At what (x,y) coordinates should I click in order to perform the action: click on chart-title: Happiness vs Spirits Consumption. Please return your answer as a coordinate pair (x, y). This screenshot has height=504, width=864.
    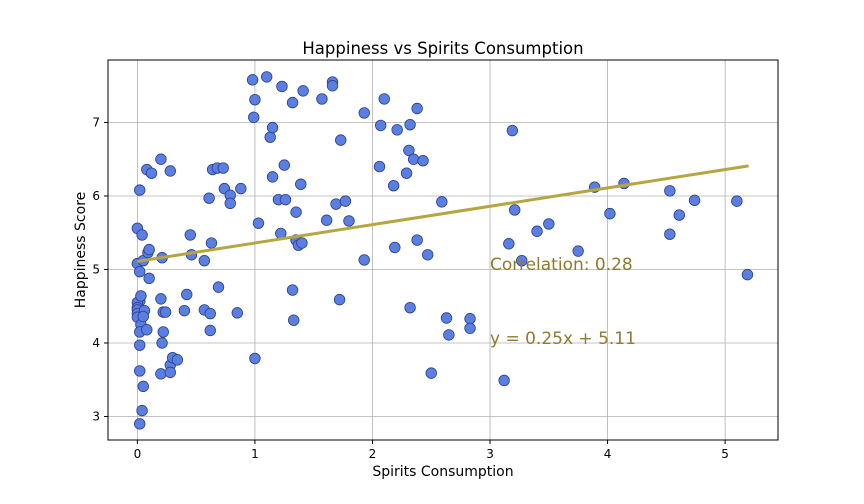
    Looking at the image, I should click on (442, 48).